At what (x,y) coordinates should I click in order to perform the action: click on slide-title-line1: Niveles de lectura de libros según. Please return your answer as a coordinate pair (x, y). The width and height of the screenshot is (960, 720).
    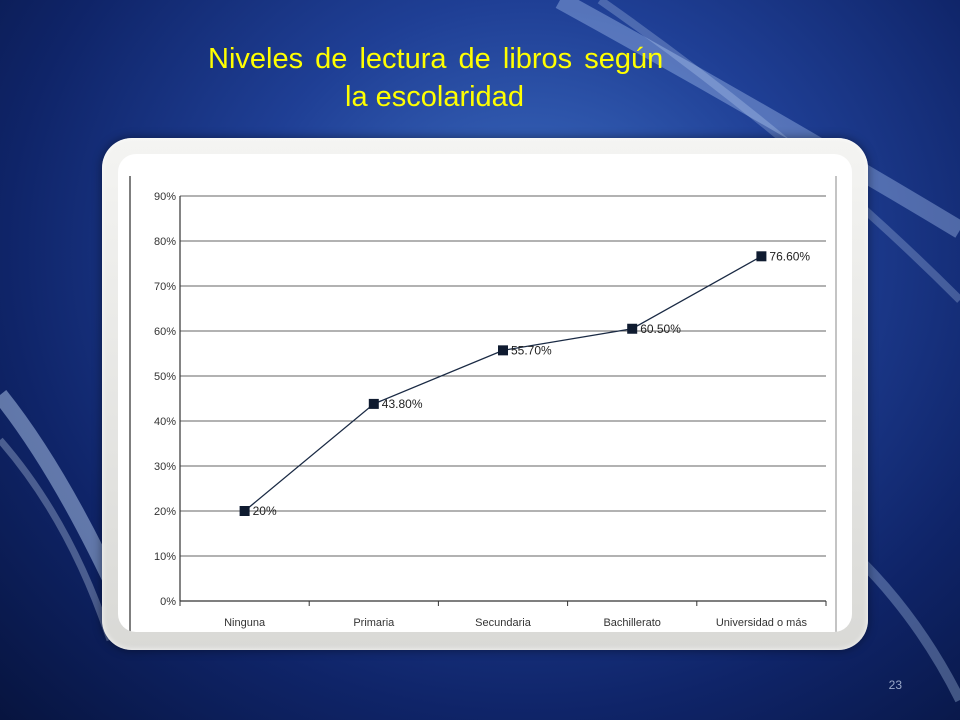
    Looking at the image, I should click on (436, 59).